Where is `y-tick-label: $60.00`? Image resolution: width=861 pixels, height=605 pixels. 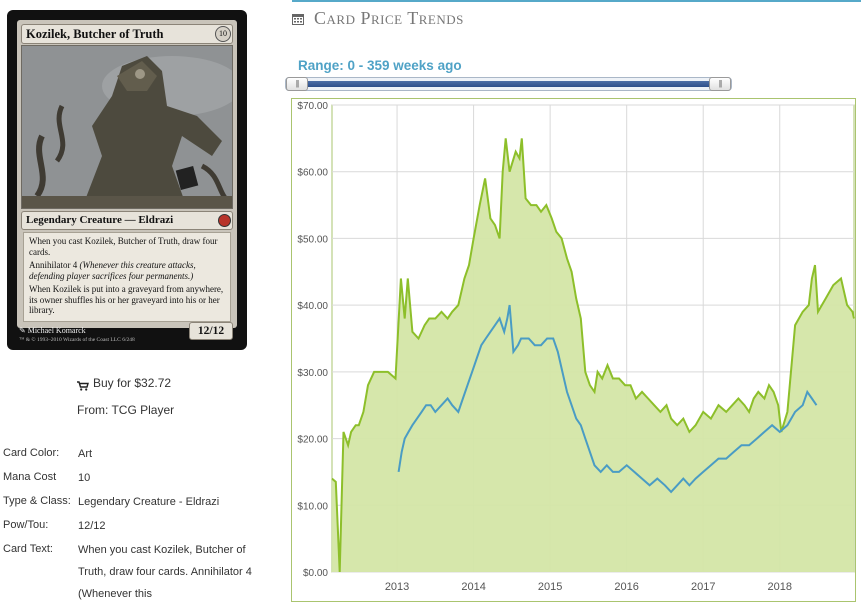 y-tick-label: $60.00 is located at coordinates (312, 173).